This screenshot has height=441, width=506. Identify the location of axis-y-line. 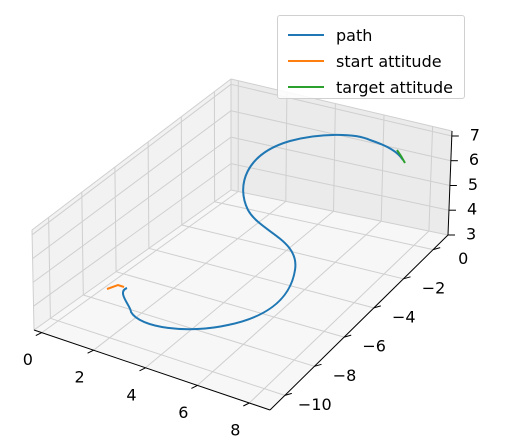
(359, 322).